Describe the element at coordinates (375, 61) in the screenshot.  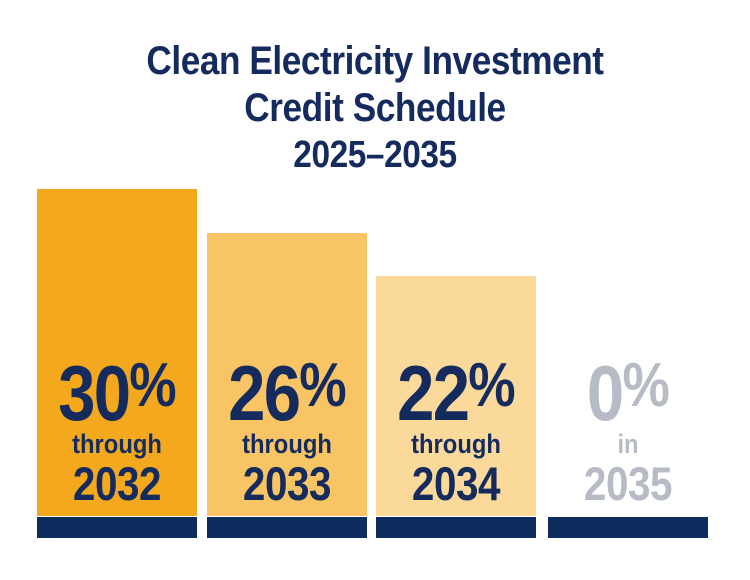
I see `title-line-1: Clean Electricity Investment` at that location.